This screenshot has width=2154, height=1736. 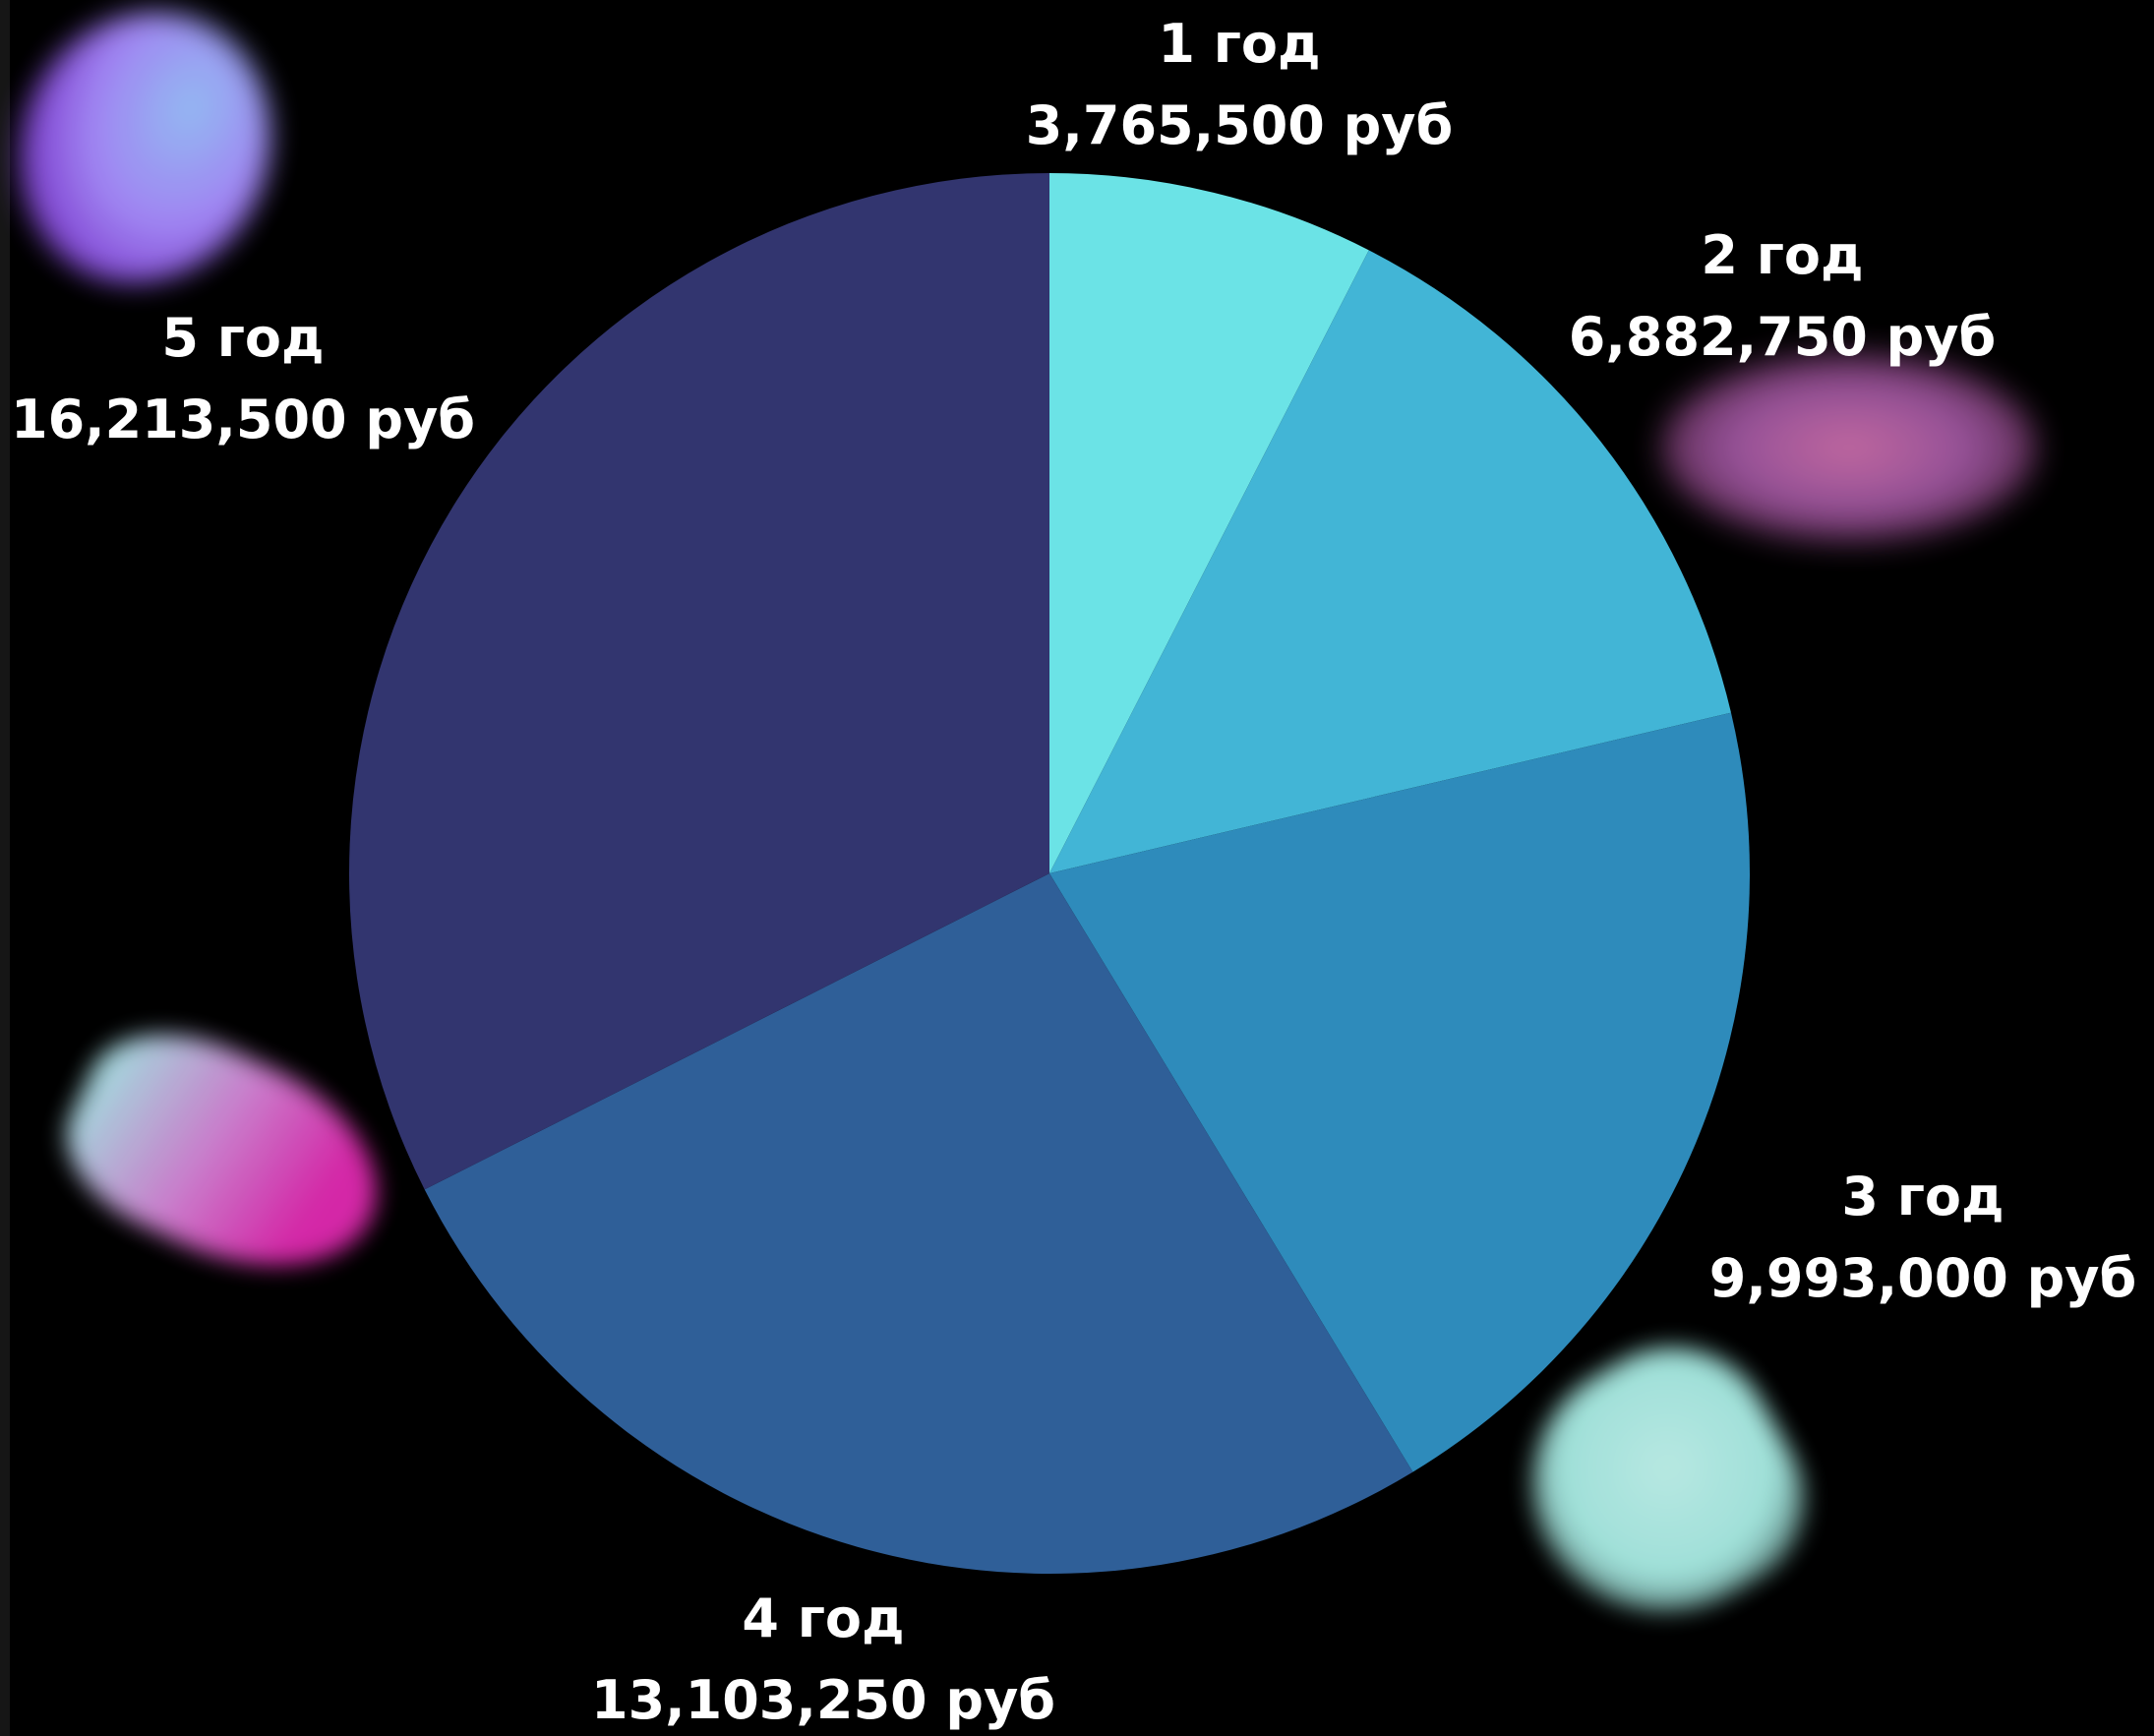 I want to click on slice-category-label: 1 год, so click(x=1239, y=44).